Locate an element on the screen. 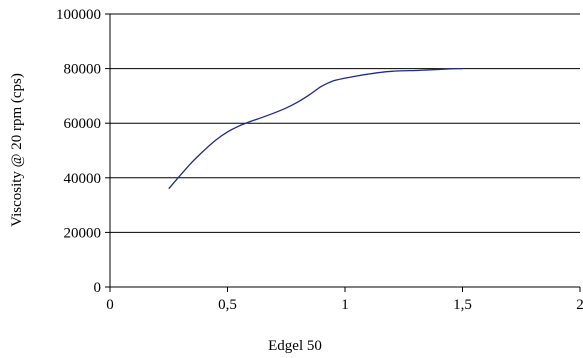 The width and height of the screenshot is (583, 358). y-tick-label: 60000 is located at coordinates (83, 124).